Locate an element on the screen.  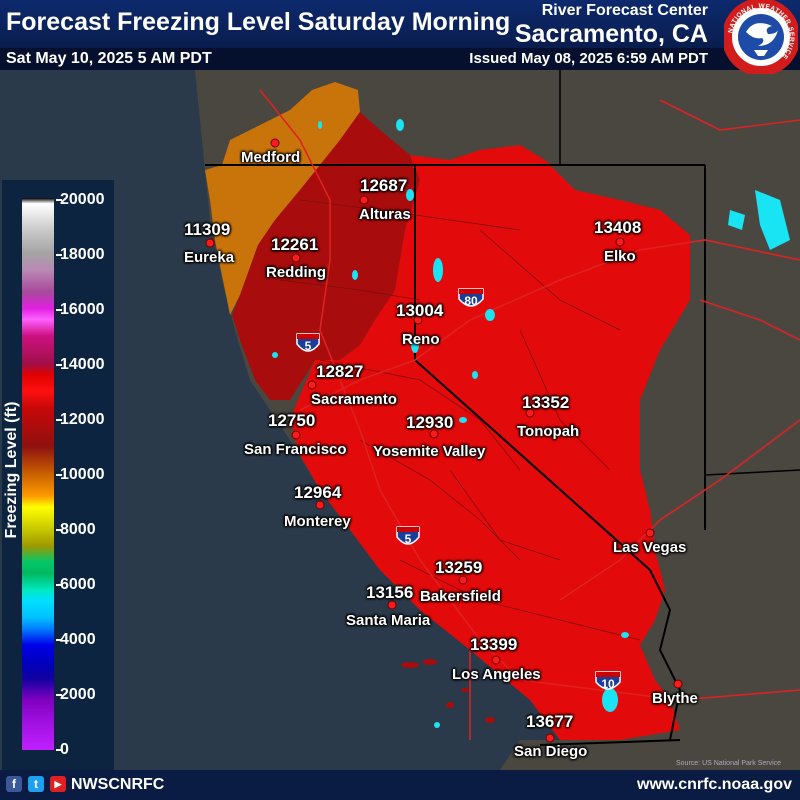
legend-label-12000: 12000 is located at coordinates (82, 419).